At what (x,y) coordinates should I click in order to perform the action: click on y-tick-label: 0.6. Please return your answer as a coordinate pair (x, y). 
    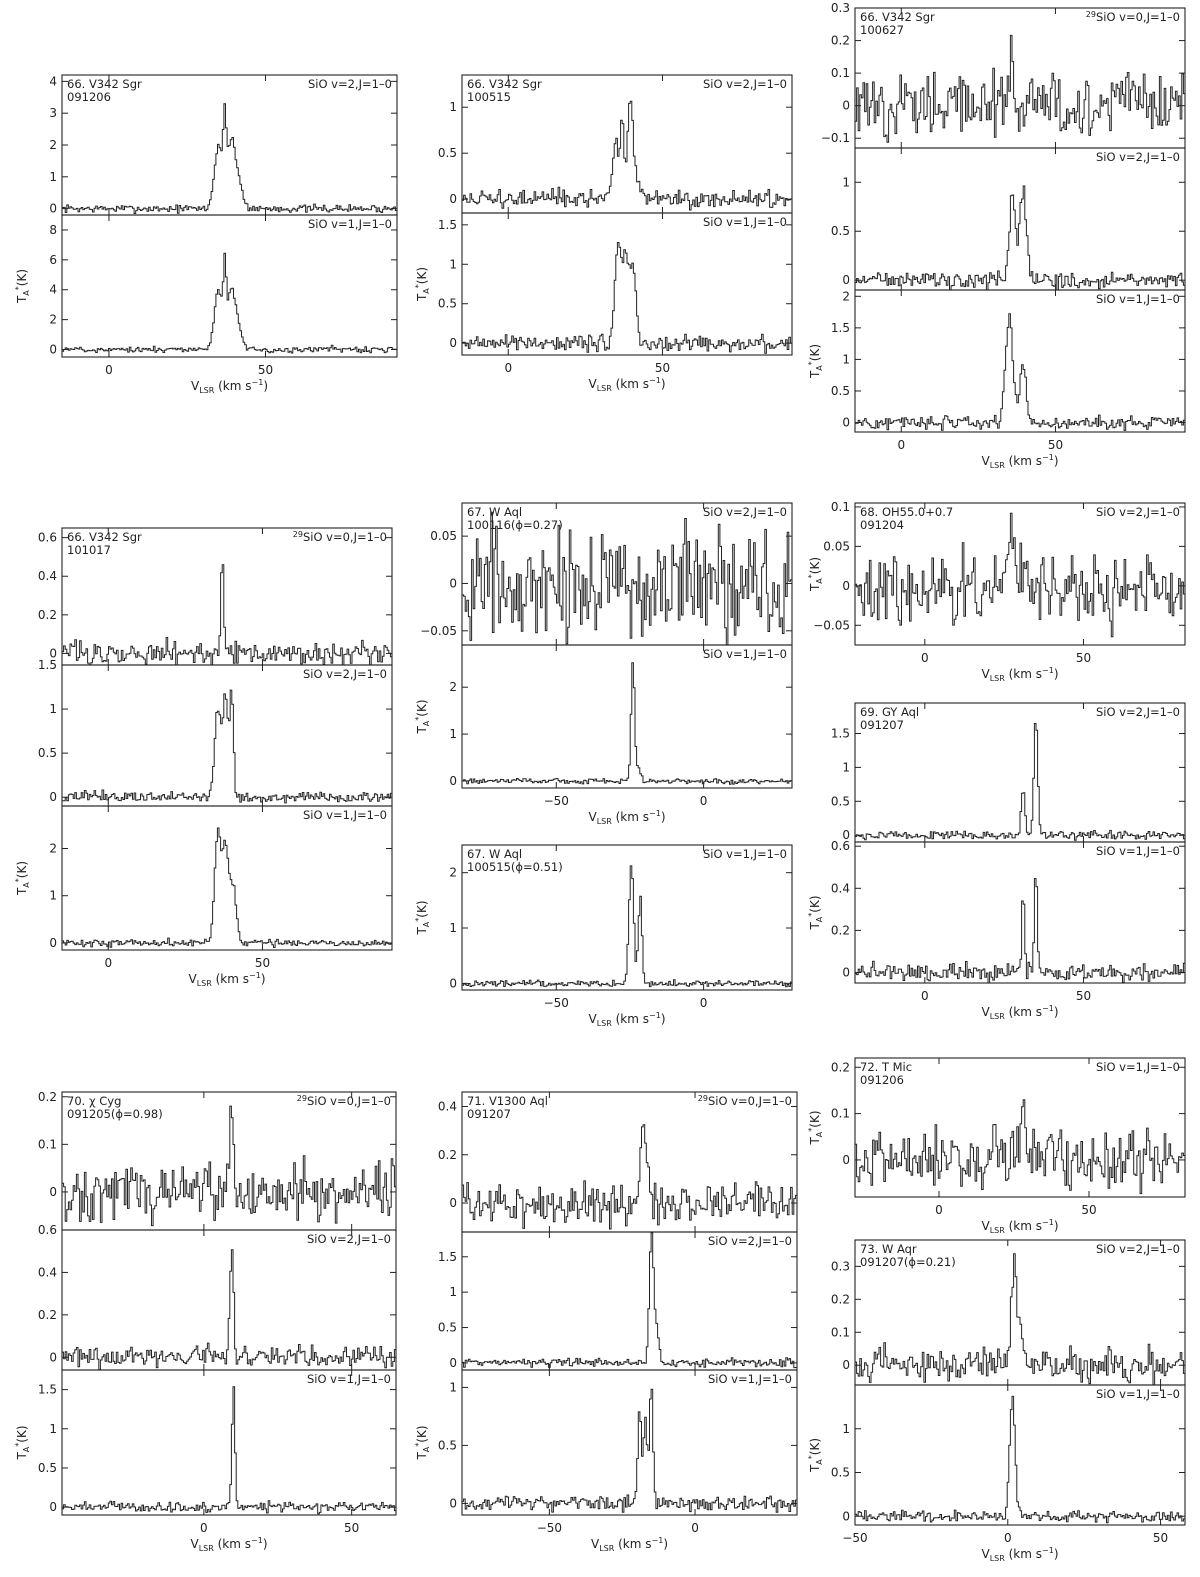
    Looking at the image, I should click on (47, 538).